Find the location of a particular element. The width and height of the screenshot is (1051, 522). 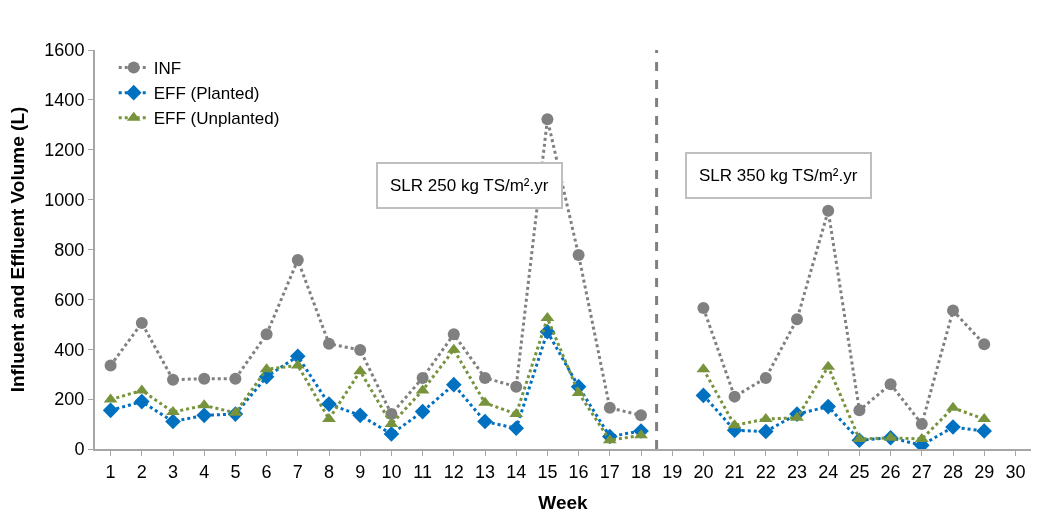

annotation: SLR 250 kg TS/m².yr is located at coordinates (469, 185).